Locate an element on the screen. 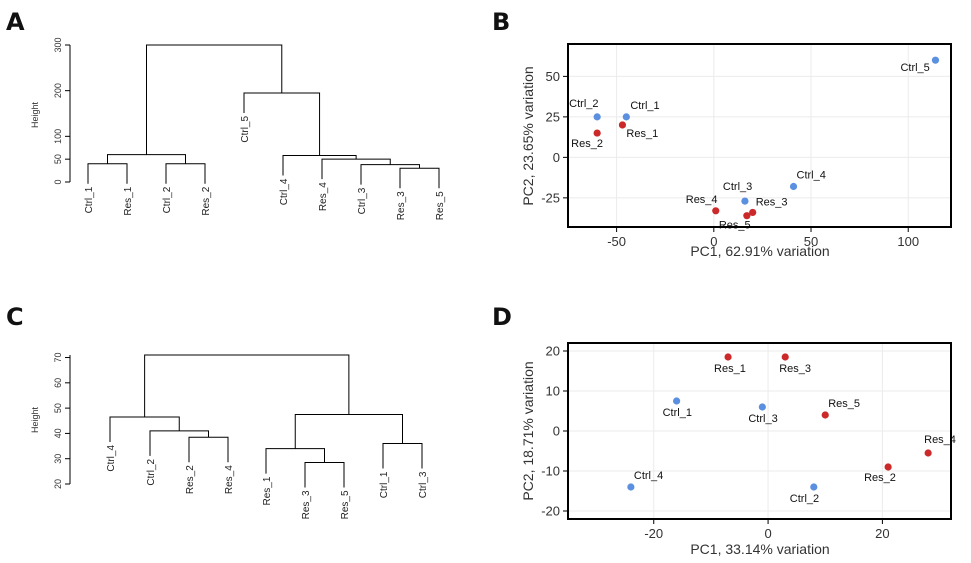 The image size is (971, 563). y-tick-label: 10 is located at coordinates (553, 391).